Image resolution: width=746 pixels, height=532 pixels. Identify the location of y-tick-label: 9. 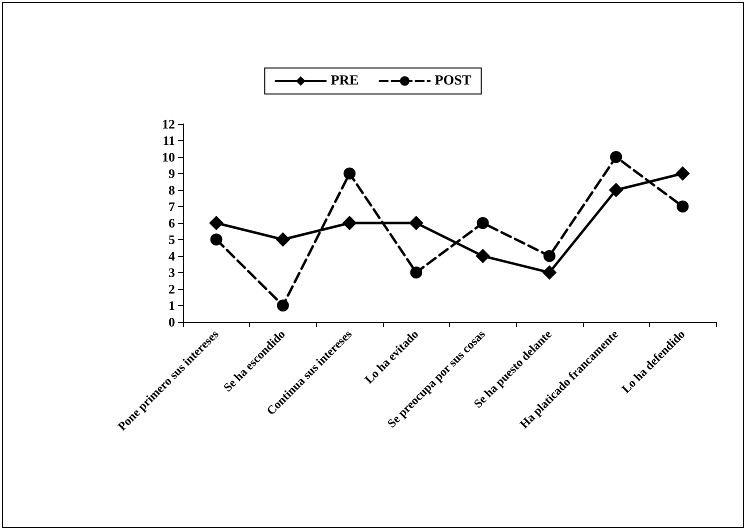
(172, 173).